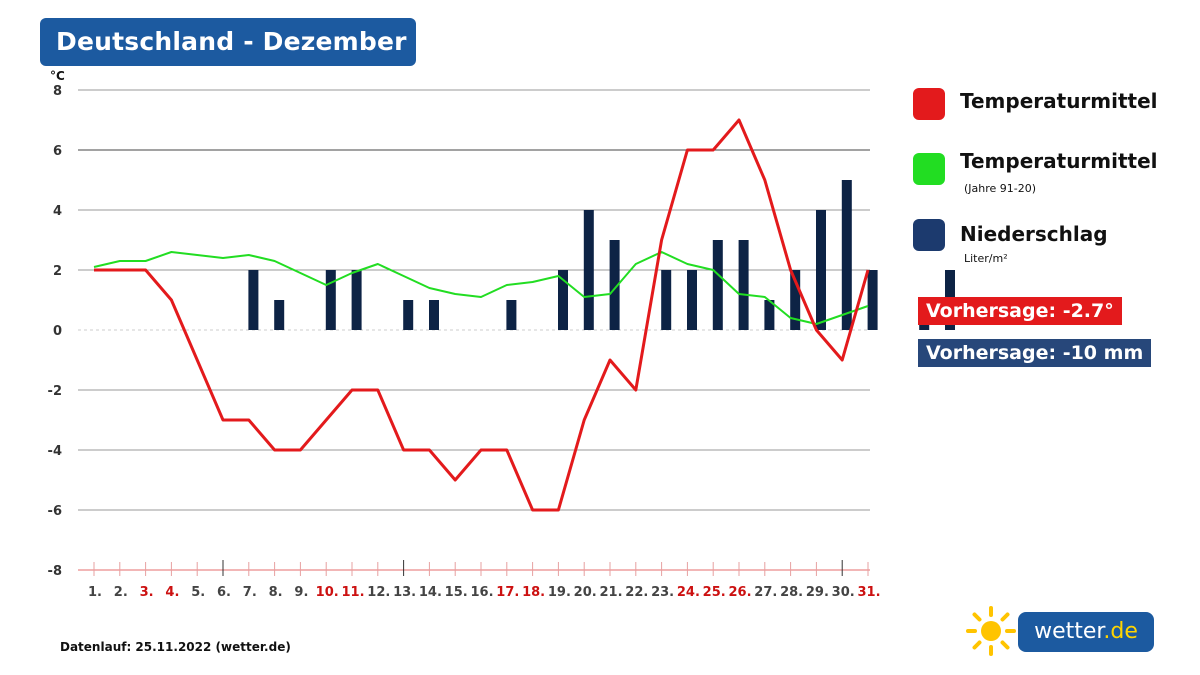 This screenshot has width=1200, height=675. Describe the element at coordinates (765, 592) in the screenshot. I see `x-tick-label: 27.` at that location.